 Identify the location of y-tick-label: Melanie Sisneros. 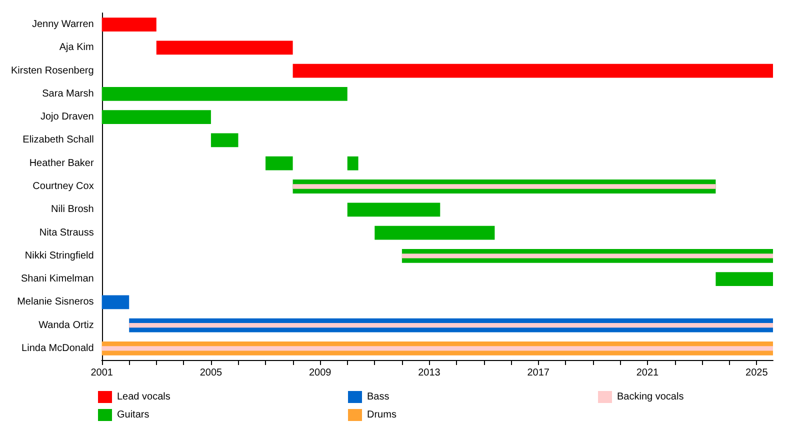
(55, 302).